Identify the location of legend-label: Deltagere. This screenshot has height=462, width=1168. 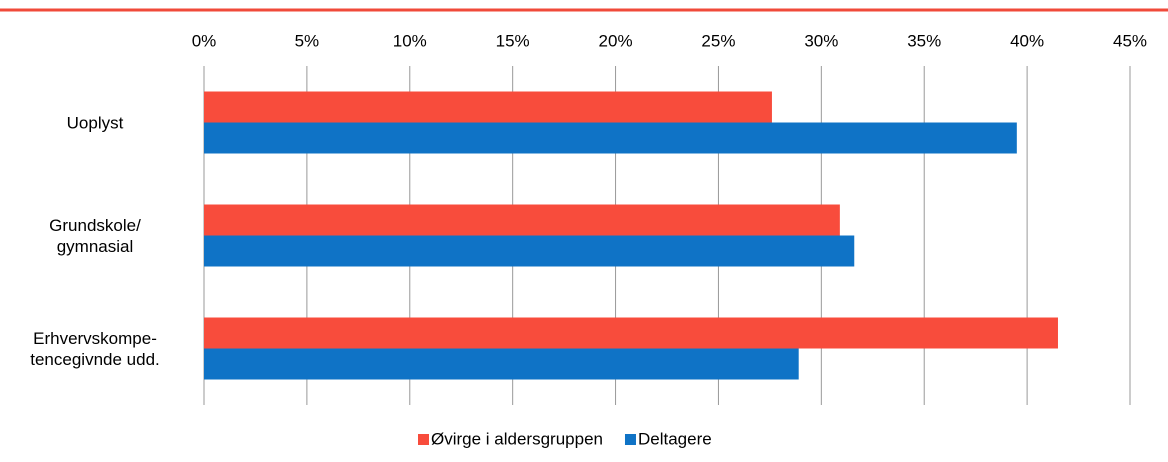
(675, 438).